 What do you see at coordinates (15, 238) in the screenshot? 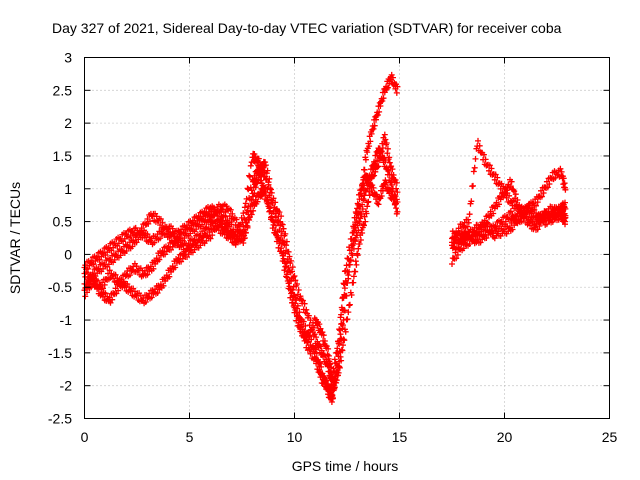
I see `y-axis-label: SDTVAR / TECUs` at bounding box center [15, 238].